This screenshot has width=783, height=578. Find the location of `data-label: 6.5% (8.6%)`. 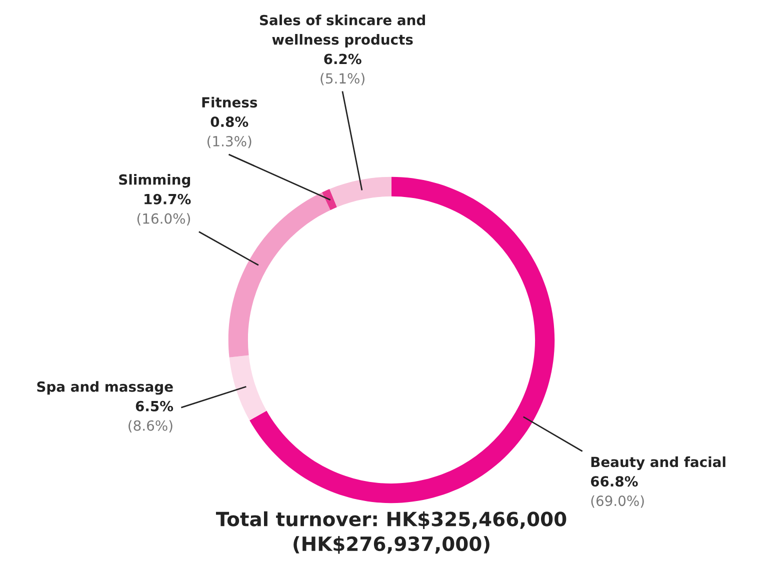

data-label: 6.5% (8.6%) is located at coordinates (151, 416).